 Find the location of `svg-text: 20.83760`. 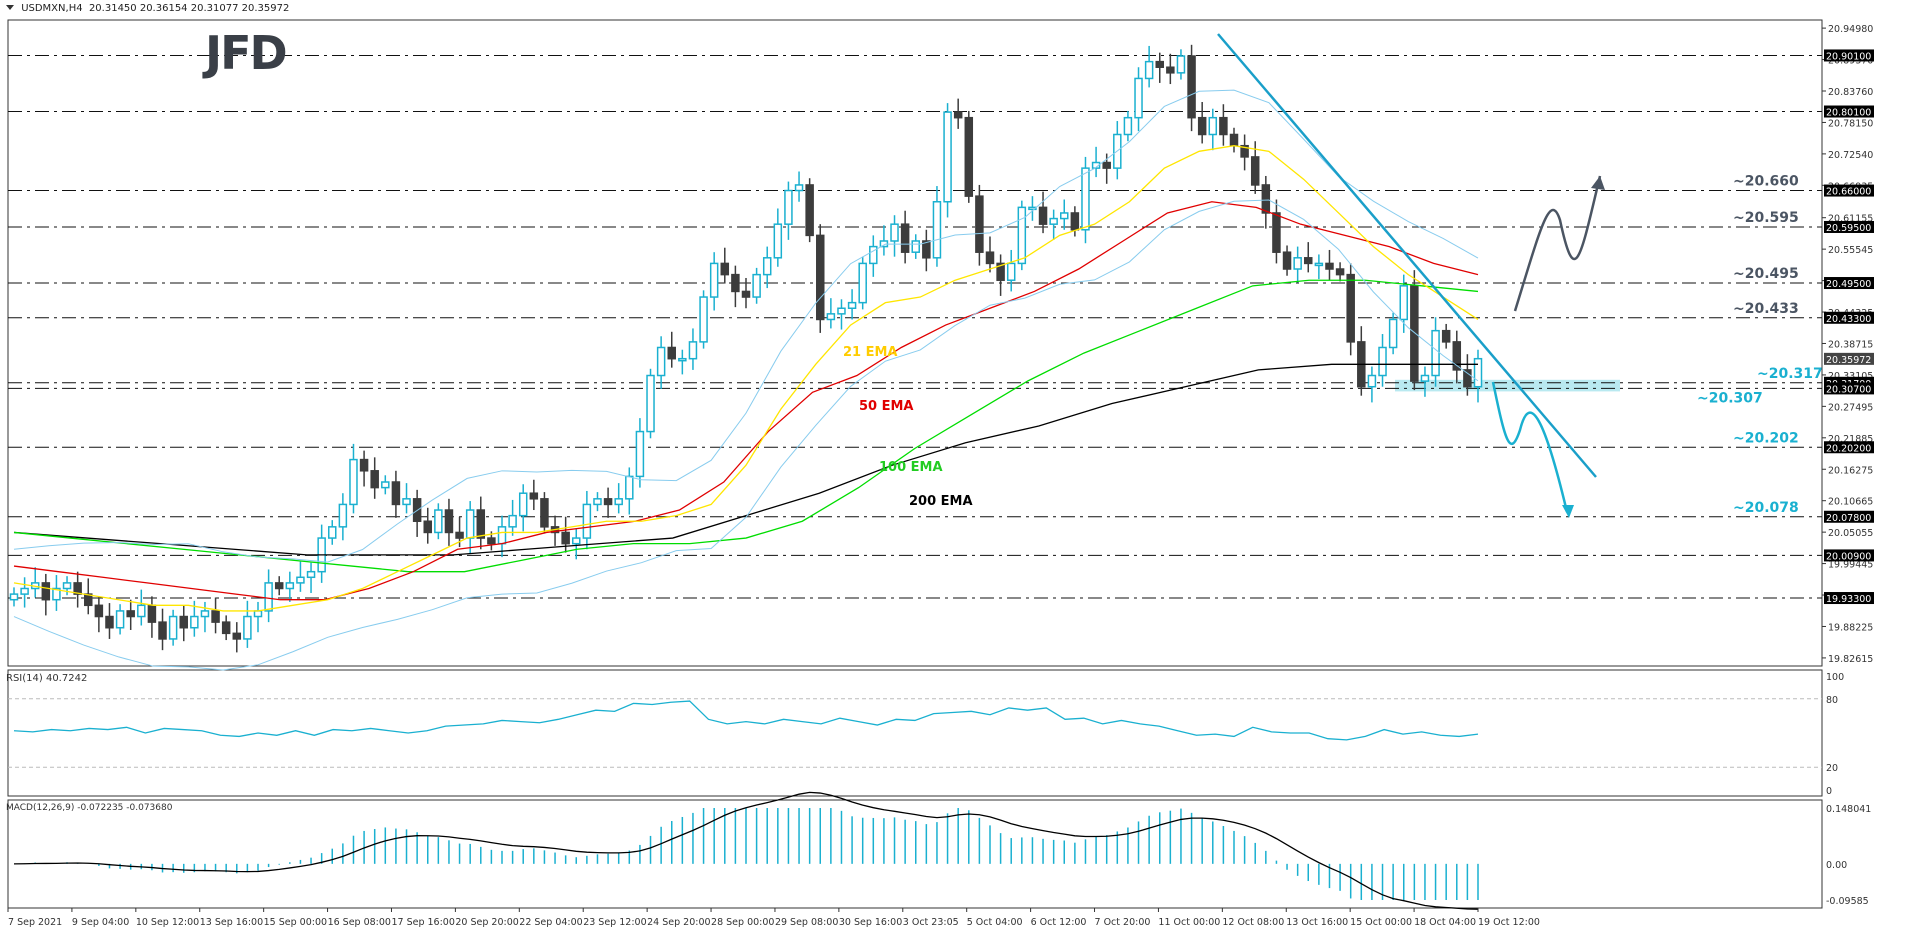

svg-text: 20.83760 is located at coordinates (1850, 92).